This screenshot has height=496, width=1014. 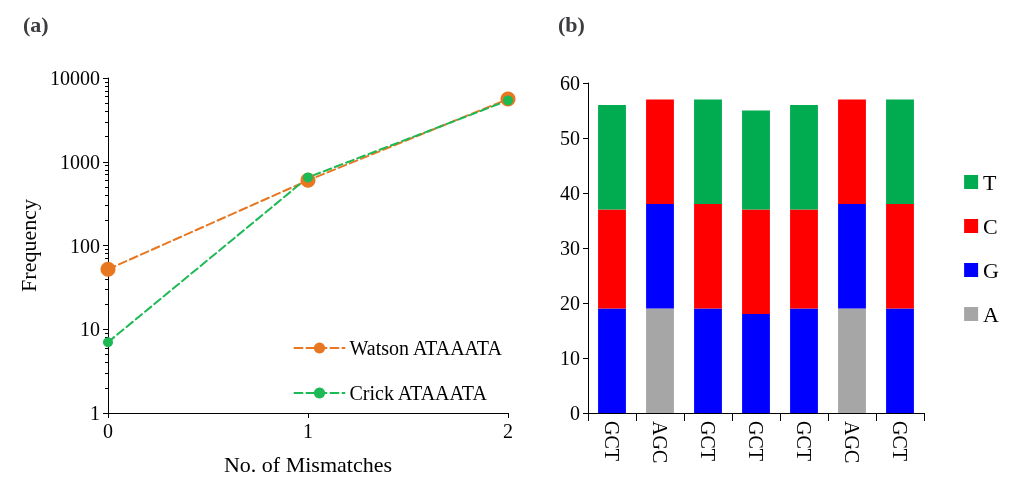 I want to click on y-tick-label: 60, so click(x=570, y=83).